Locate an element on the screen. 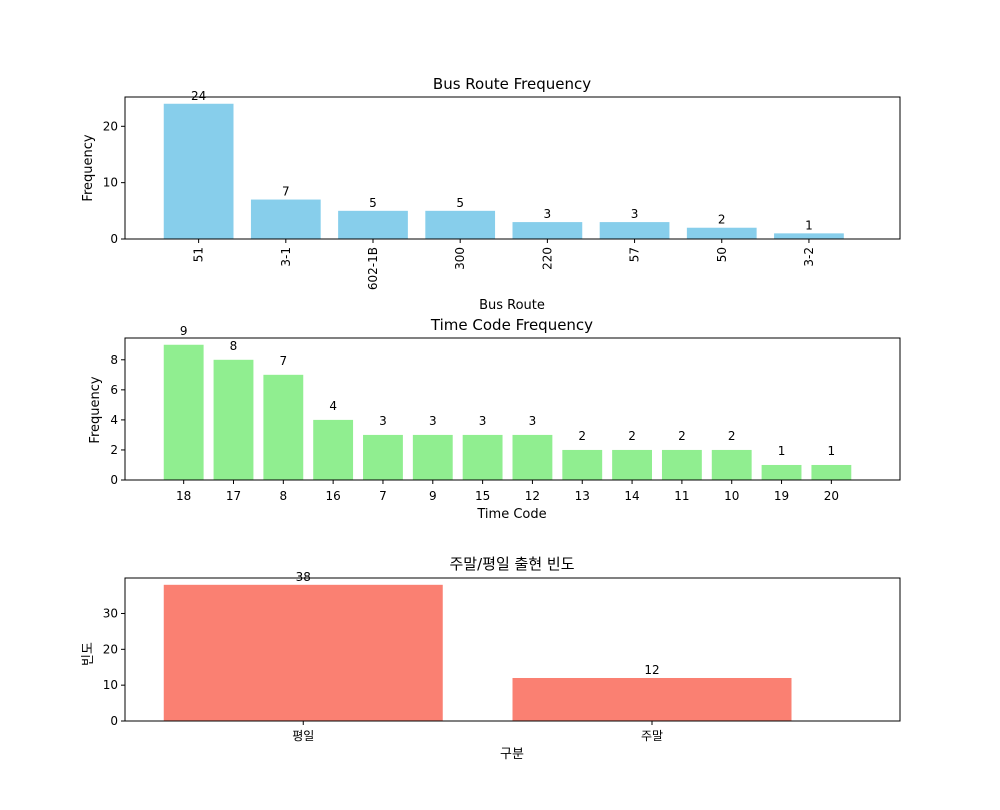  y-axis: 0 10 20 is located at coordinates (114, 182).